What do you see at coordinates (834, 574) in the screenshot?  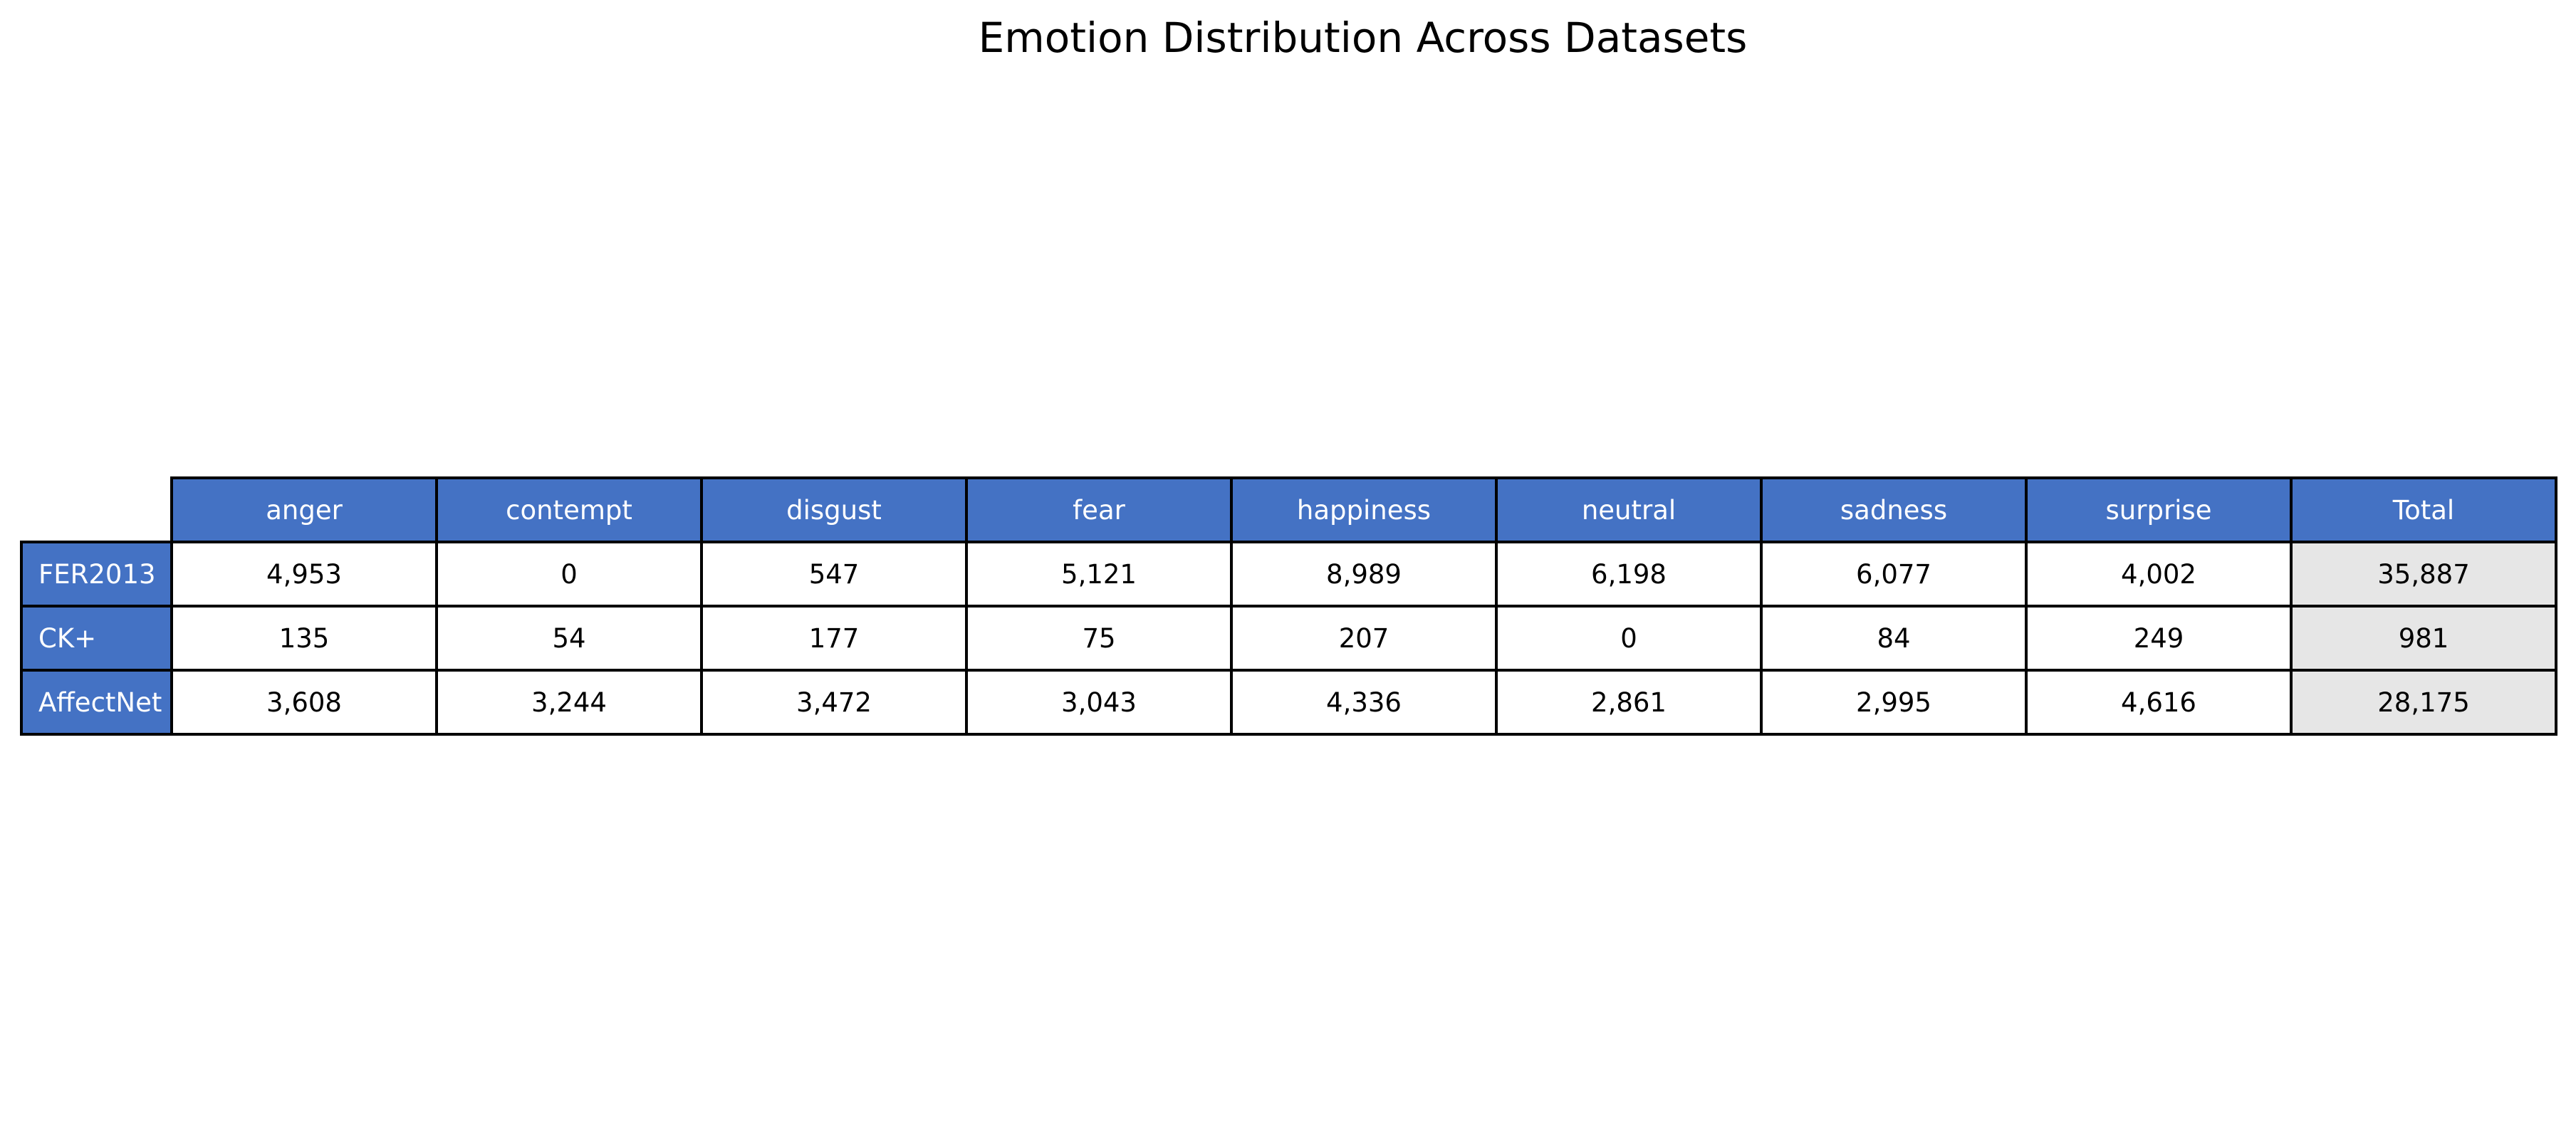 I see `table-cell: 547` at bounding box center [834, 574].